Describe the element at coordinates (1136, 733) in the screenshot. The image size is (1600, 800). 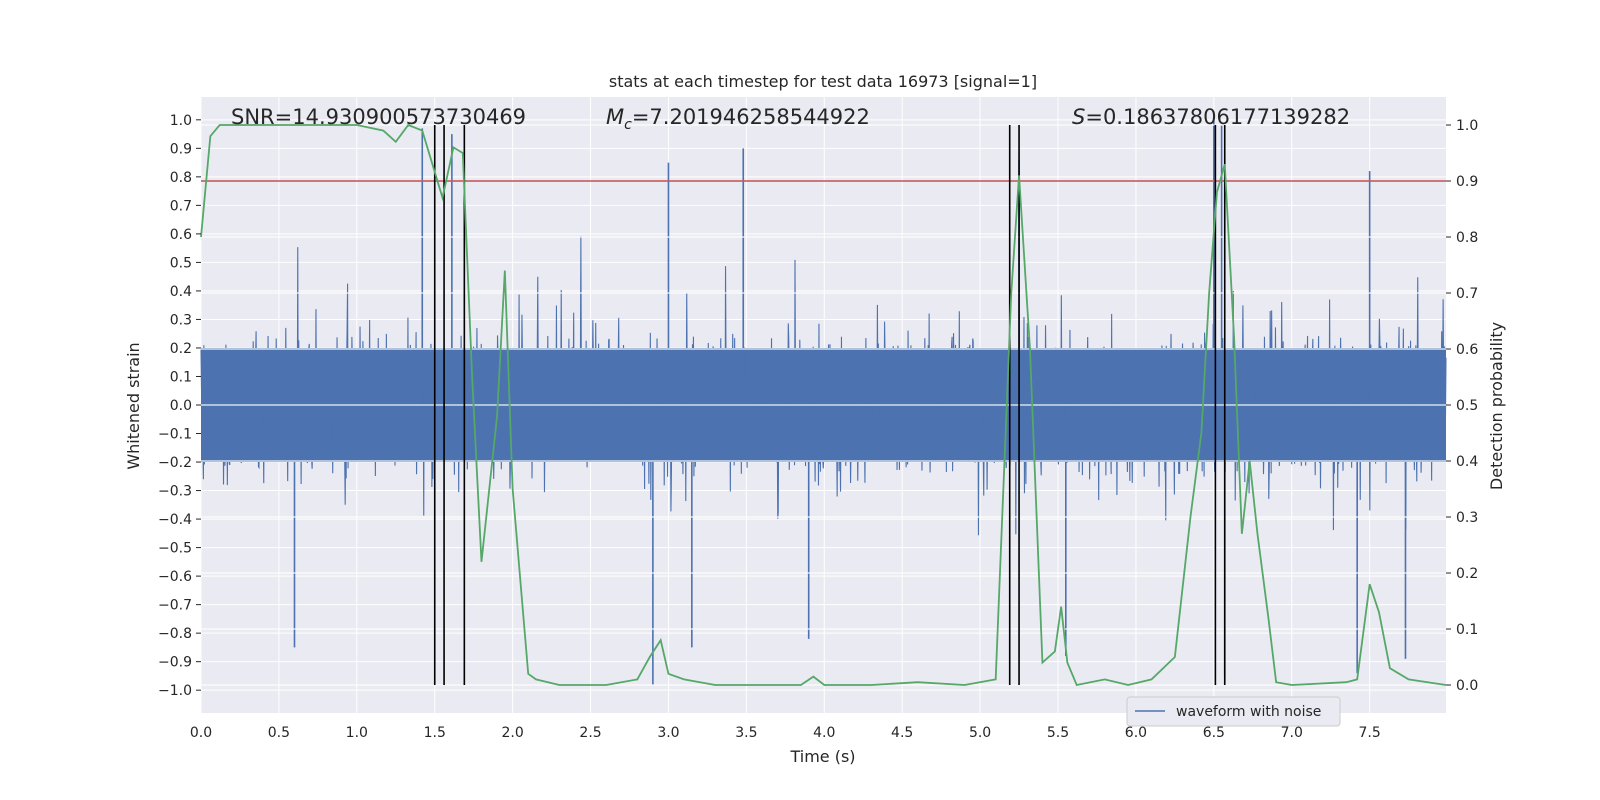
I see `x-tick-label: 6.0` at that location.